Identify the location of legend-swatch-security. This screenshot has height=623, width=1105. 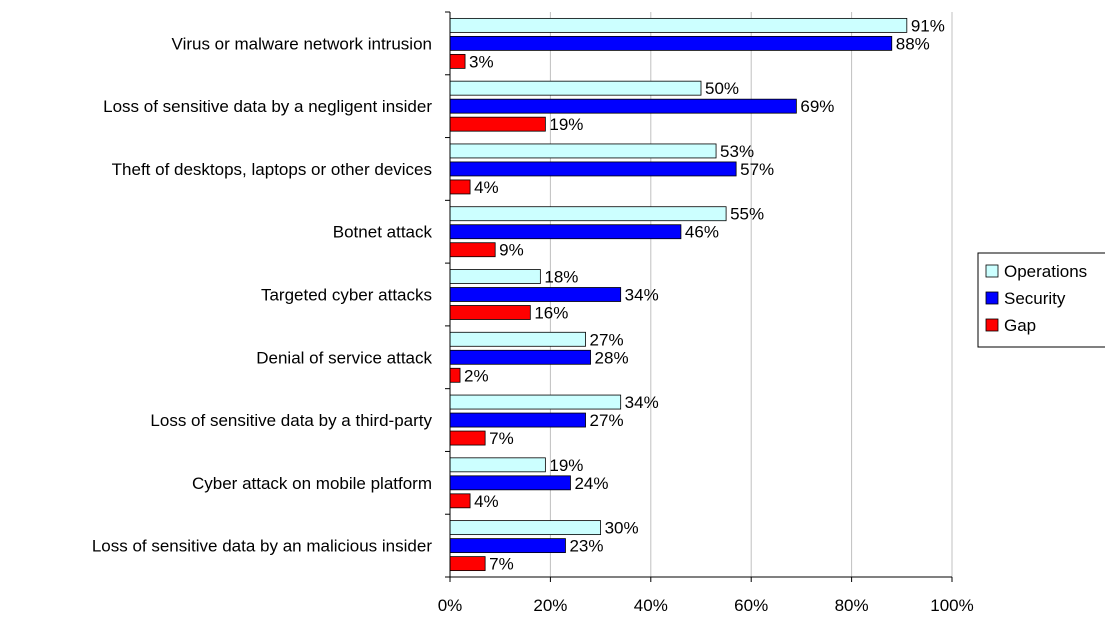
(992, 298).